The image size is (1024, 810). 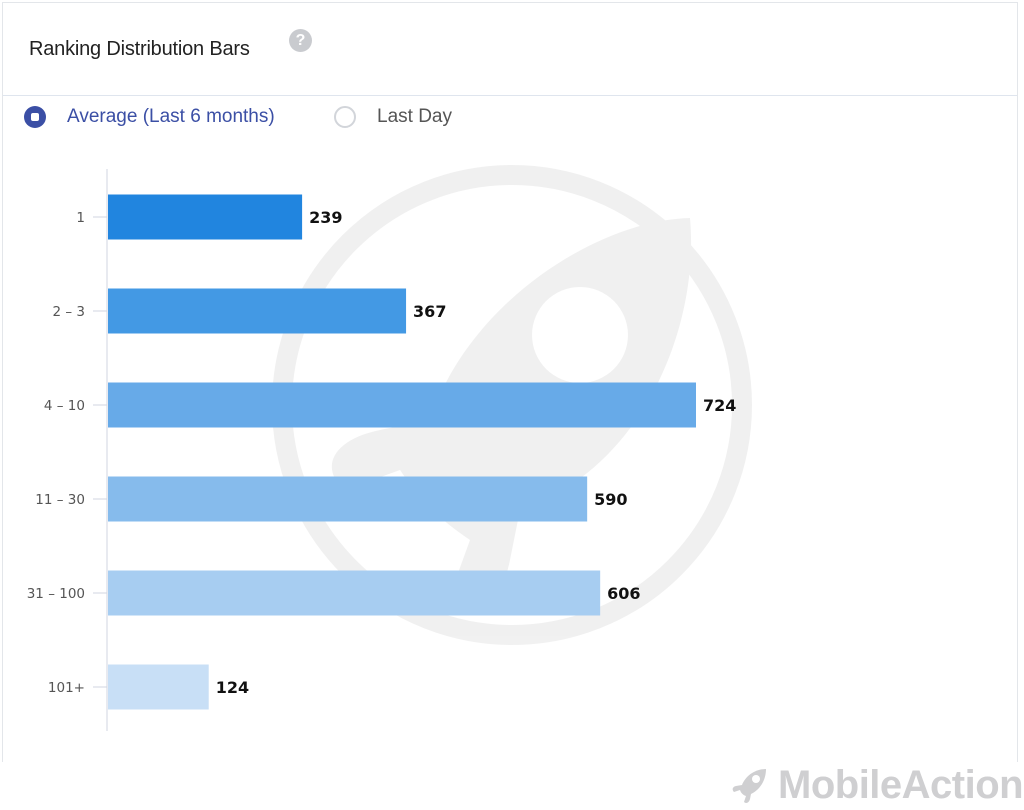 I want to click on card-header: Ranking Distribution Bars ?, so click(x=510, y=49).